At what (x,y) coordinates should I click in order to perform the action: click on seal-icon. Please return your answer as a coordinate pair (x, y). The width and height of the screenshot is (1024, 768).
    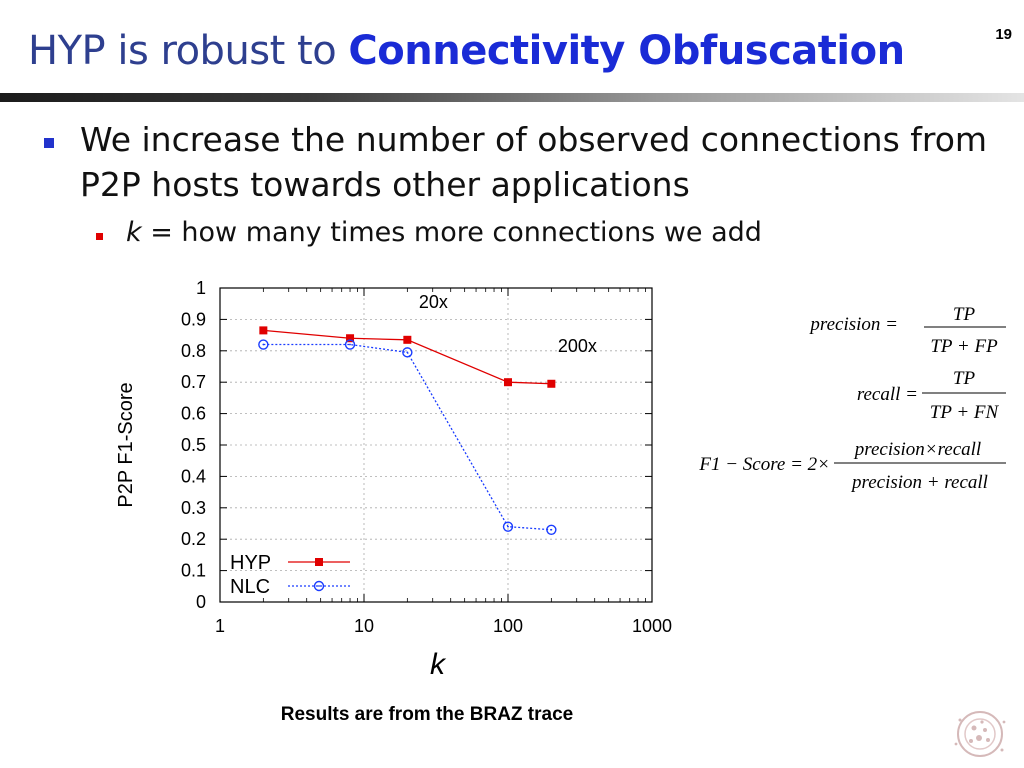
    Looking at the image, I should click on (980, 734).